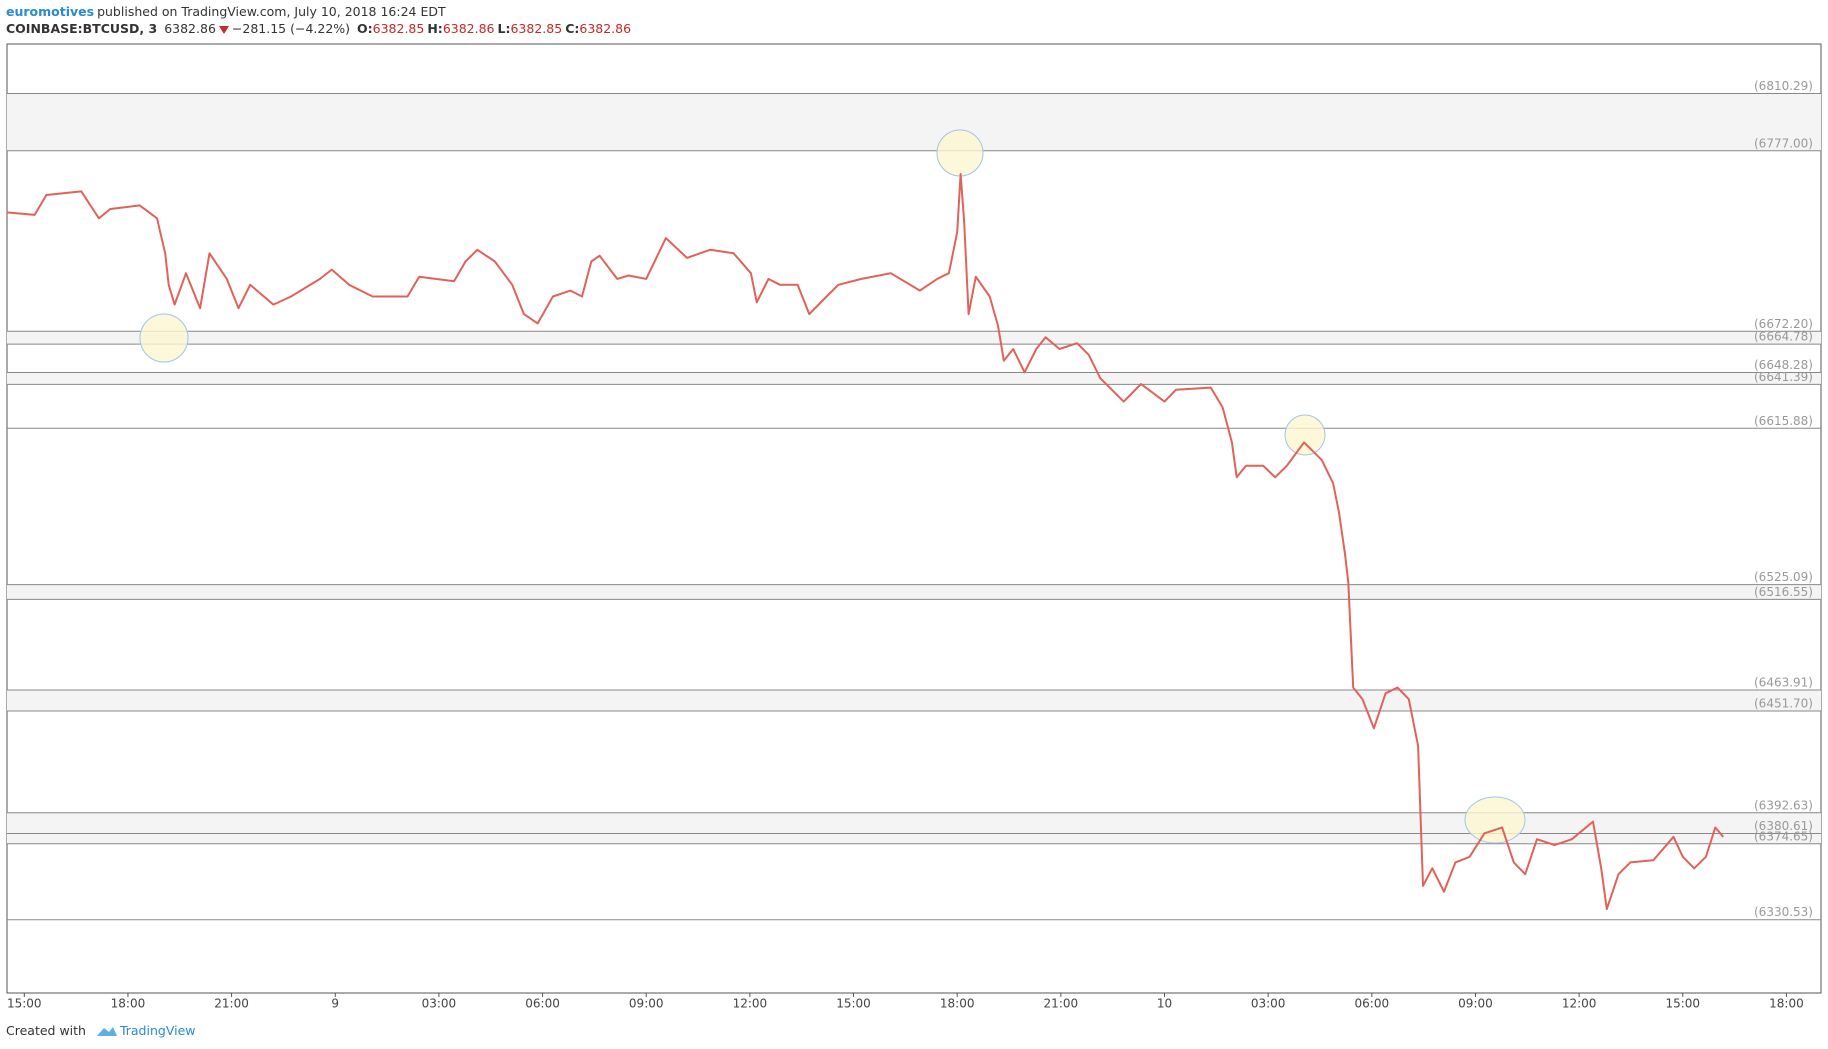 Image resolution: width=1828 pixels, height=1049 pixels. What do you see at coordinates (1783, 377) in the screenshot?
I see `level-label: (6641.39)` at bounding box center [1783, 377].